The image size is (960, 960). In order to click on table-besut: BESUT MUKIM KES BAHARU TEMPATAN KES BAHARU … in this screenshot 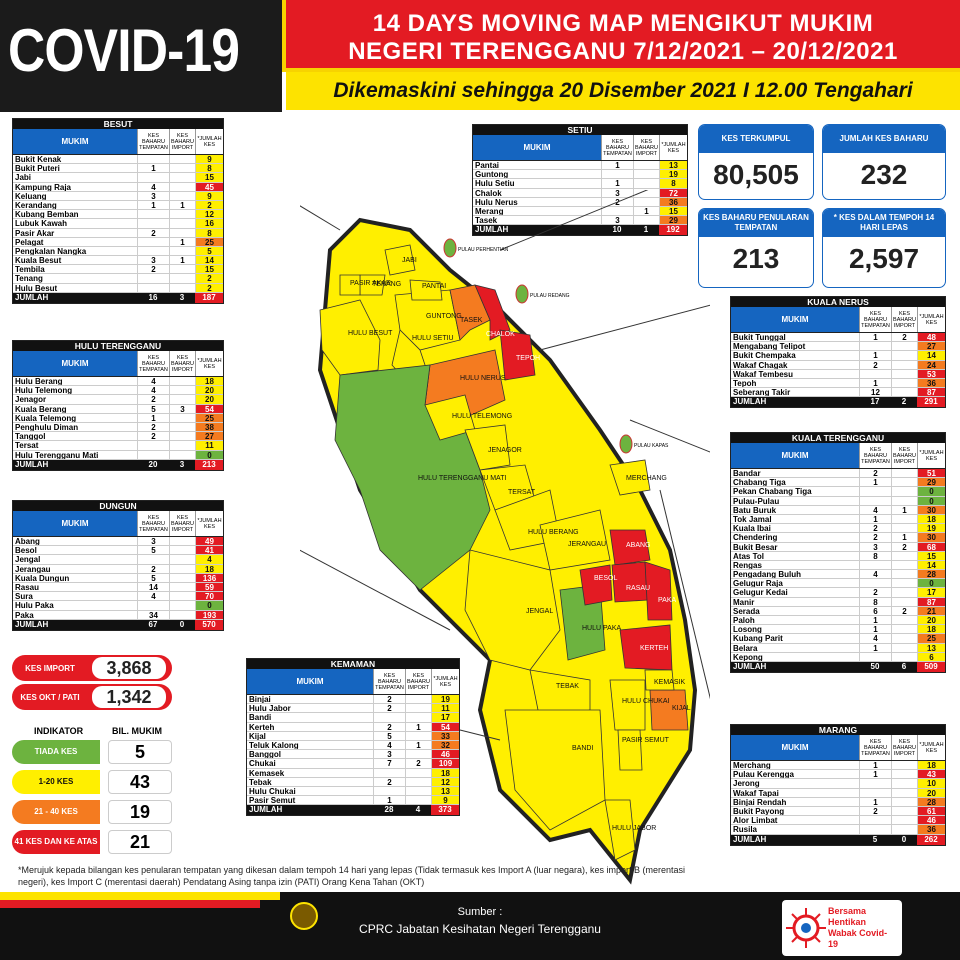, I will do `click(118, 211)`.